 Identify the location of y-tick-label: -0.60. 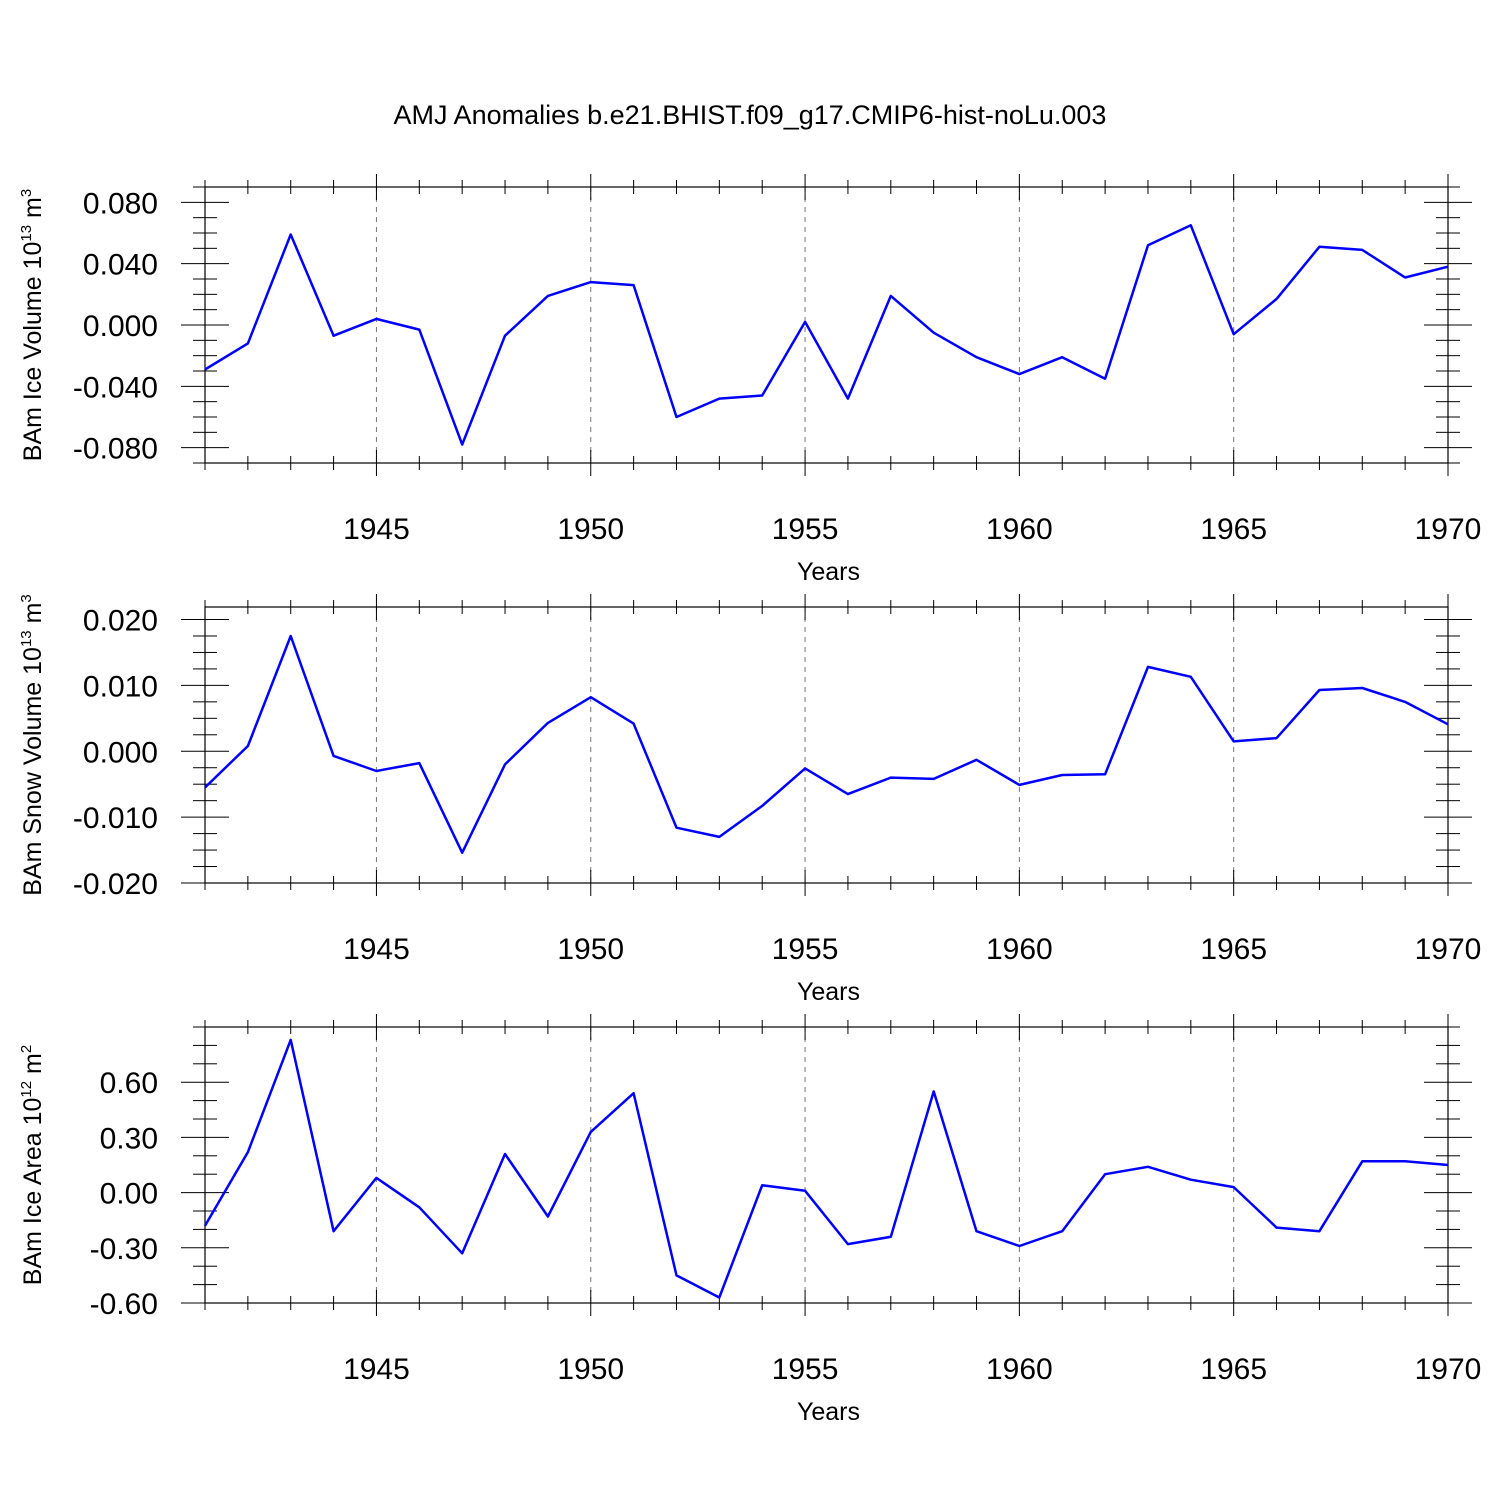
(124, 1304).